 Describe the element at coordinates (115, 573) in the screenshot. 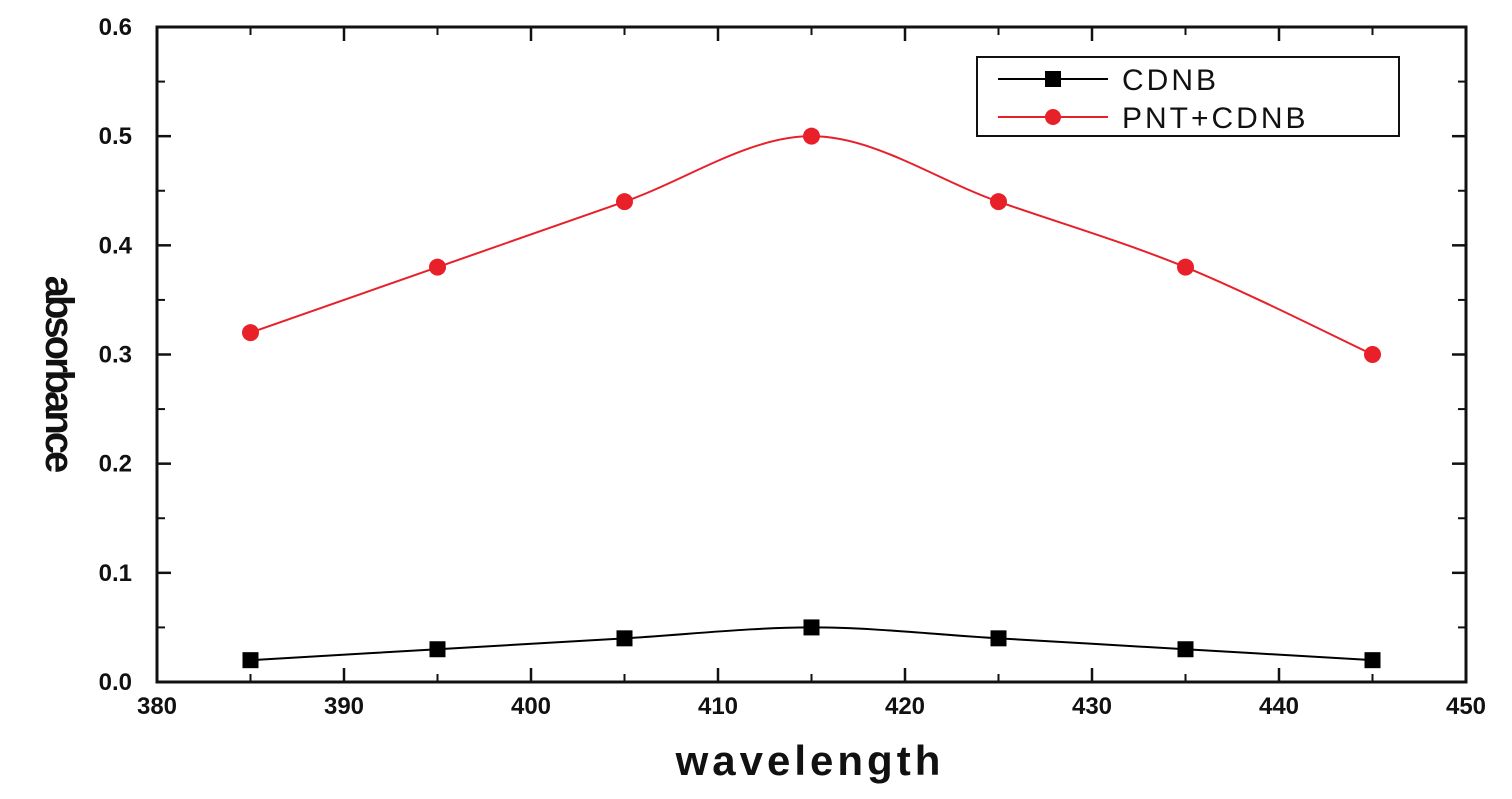

I see `y-tick-label: 0.1` at that location.